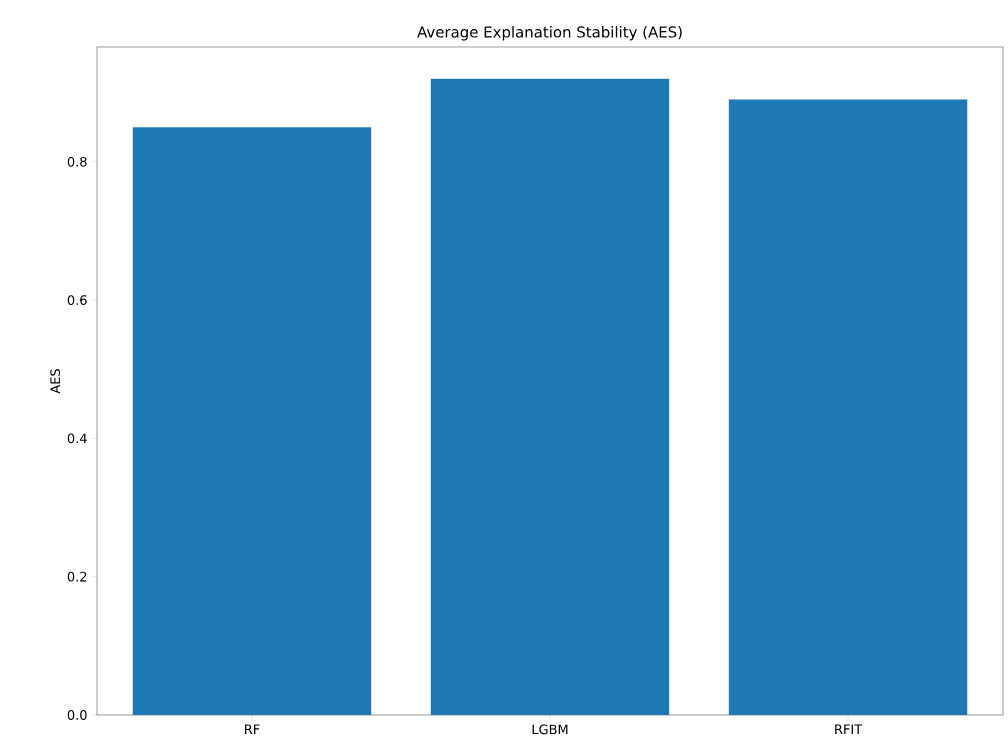 This screenshot has height=752, width=1008. Describe the element at coordinates (77, 715) in the screenshot. I see `y-tick-label: 0.0` at that location.